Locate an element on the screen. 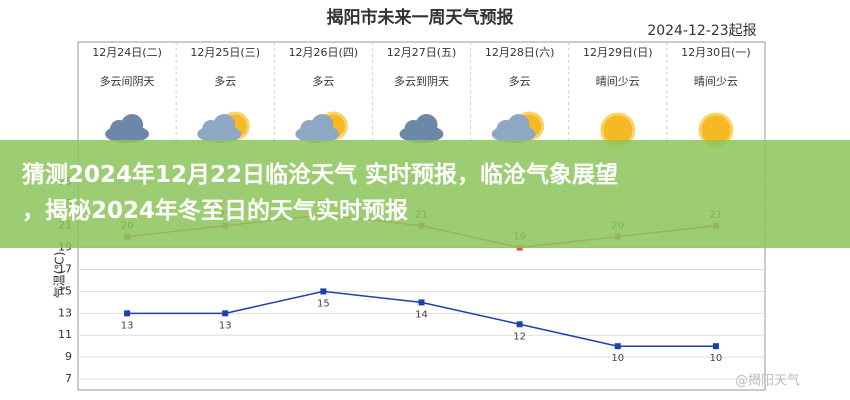  y-axis-label: 气温(℃) is located at coordinates (59, 275).